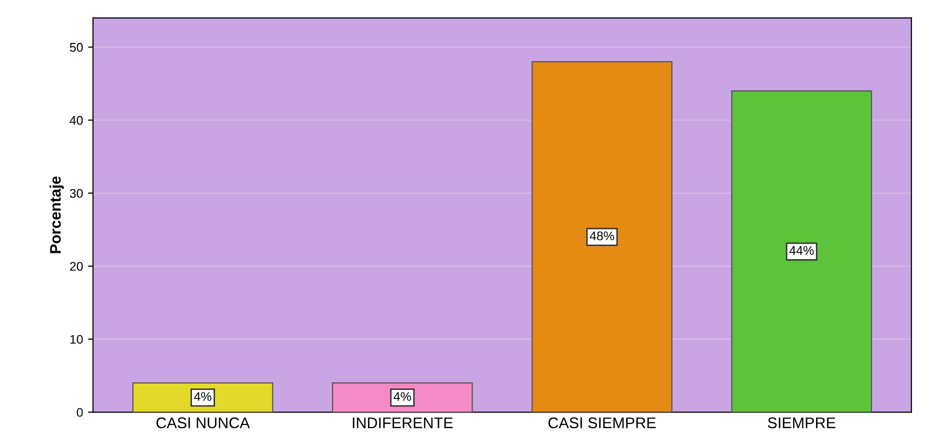 This screenshot has width=930, height=448. Describe the element at coordinates (57, 215) in the screenshot. I see `y-axis-title: Porcentaje` at that location.